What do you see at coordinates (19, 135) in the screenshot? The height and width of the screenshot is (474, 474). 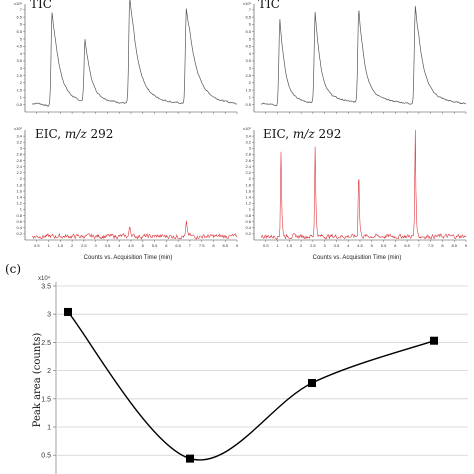 I see `y-tick-label: 3.4` at bounding box center [19, 135].